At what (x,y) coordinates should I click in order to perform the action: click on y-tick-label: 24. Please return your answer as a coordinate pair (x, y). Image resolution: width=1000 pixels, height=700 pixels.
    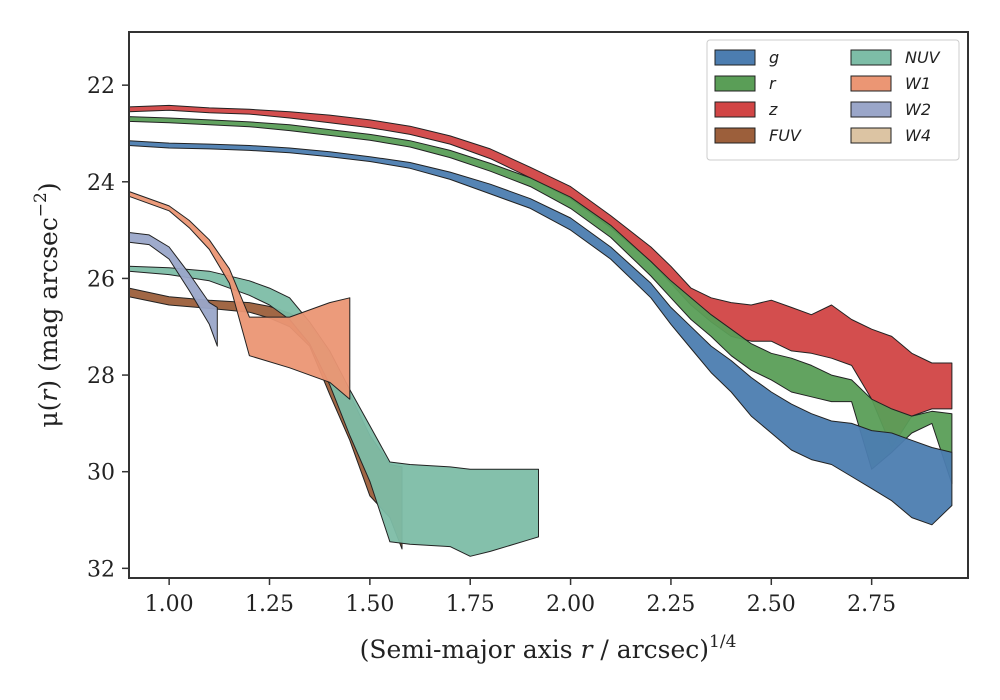
    Looking at the image, I should click on (101, 183).